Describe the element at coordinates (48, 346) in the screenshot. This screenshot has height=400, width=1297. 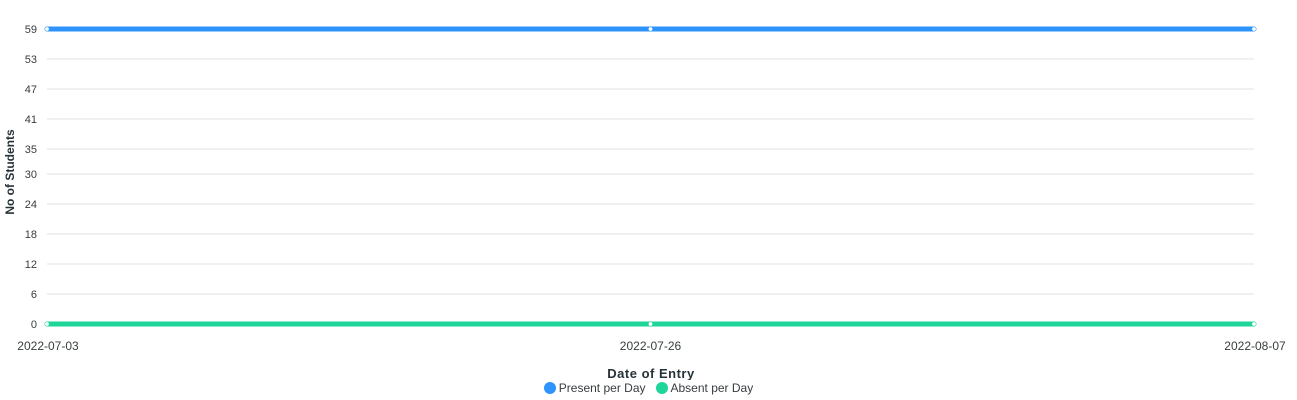
I see `x-tick-label: 2022-07-03` at that location.